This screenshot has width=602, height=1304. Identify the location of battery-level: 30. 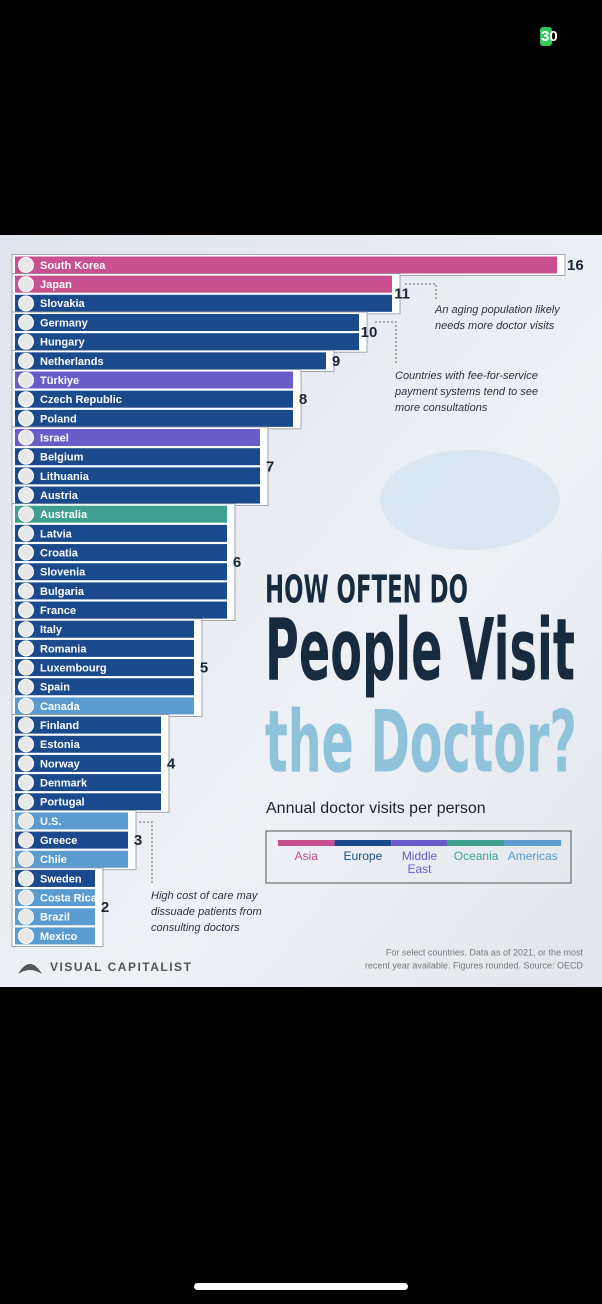
(549, 36).